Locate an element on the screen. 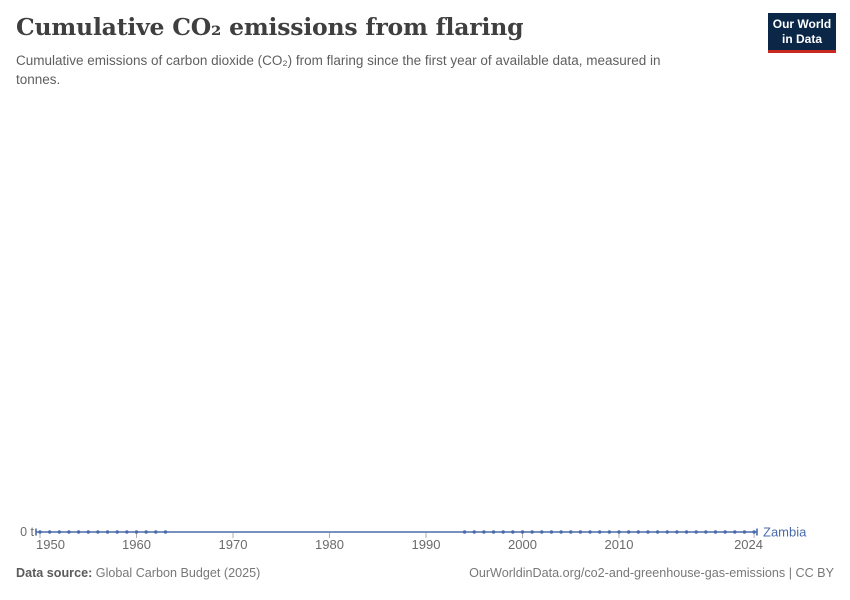 This screenshot has width=850, height=600. owid-logo: Our World in Data is located at coordinates (802, 33).